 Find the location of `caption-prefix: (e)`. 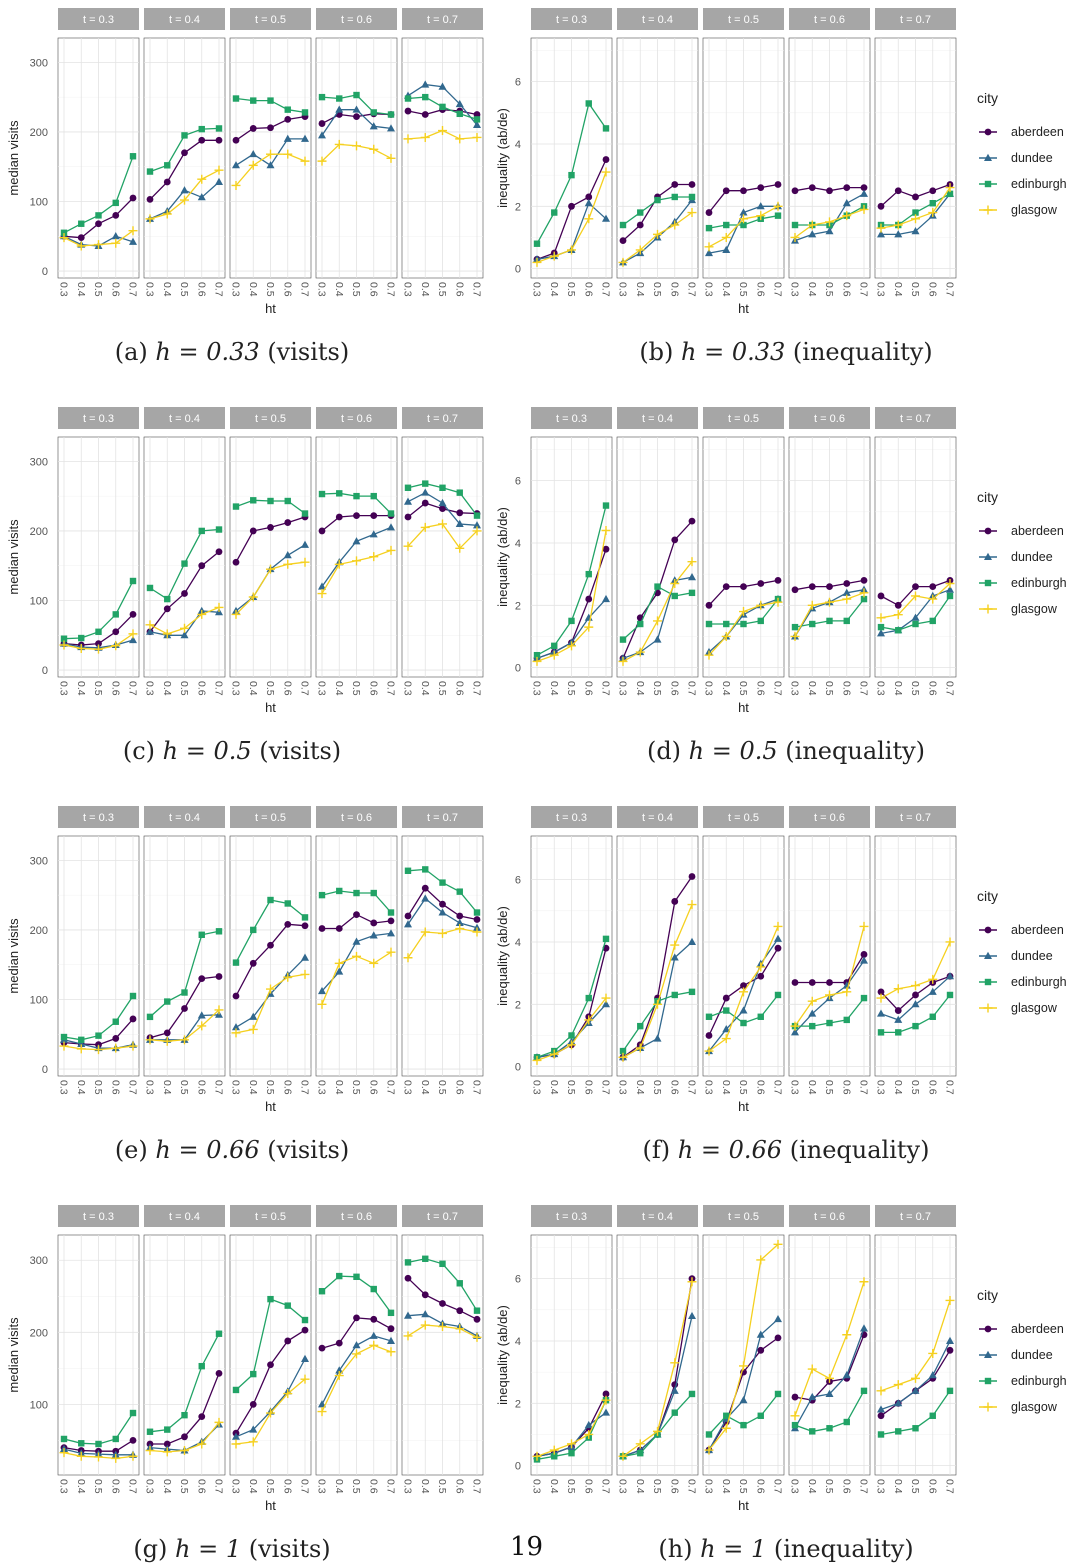

caption-prefix: (e) is located at coordinates (135, 1150).